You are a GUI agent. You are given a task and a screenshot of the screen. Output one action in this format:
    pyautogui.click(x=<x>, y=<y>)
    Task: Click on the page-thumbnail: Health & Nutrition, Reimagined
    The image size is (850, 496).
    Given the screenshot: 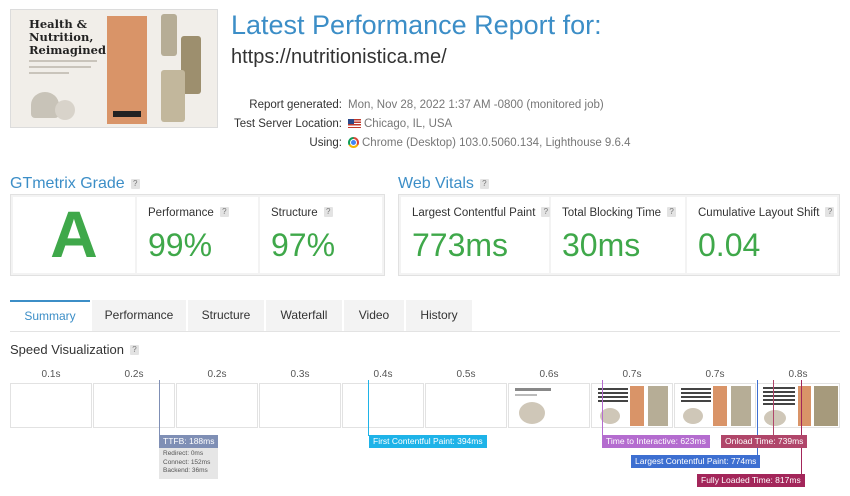 What is the action you would take?
    pyautogui.click(x=114, y=68)
    